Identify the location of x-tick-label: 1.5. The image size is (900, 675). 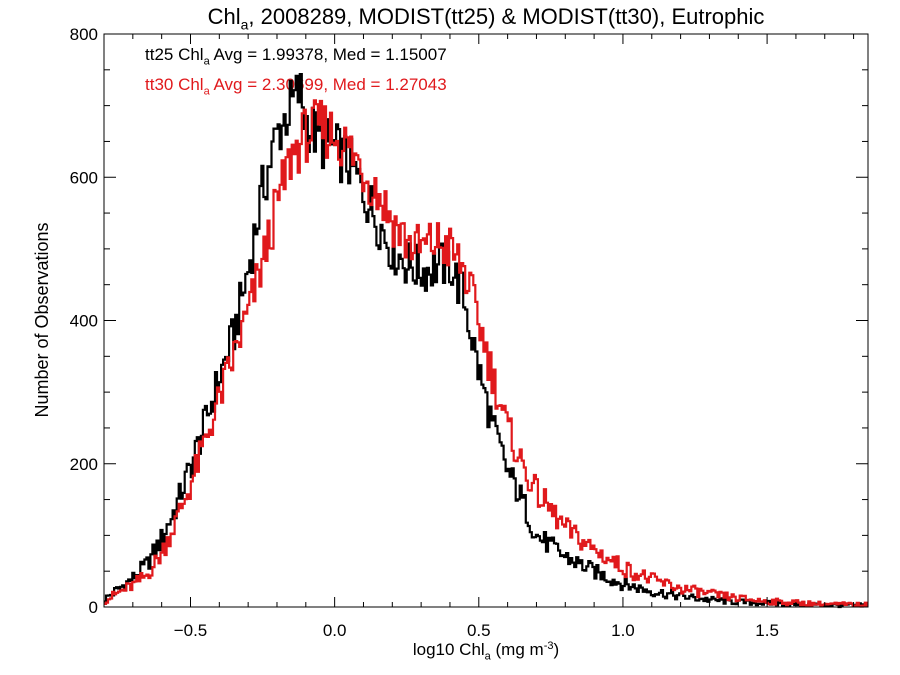
(767, 630).